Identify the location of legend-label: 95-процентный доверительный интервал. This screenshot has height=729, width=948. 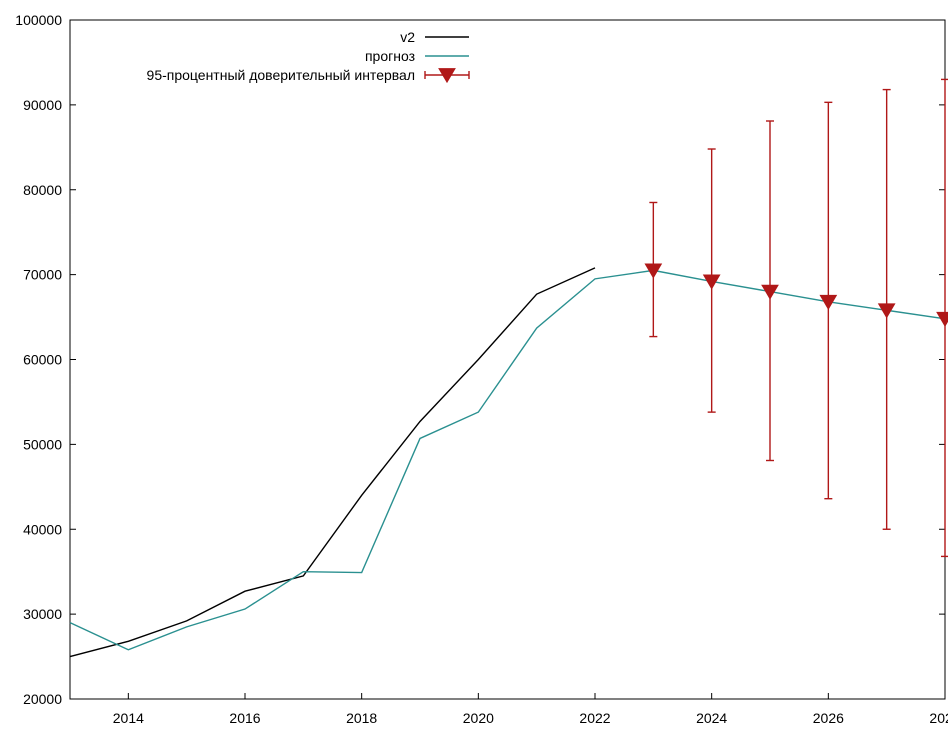
(281, 75).